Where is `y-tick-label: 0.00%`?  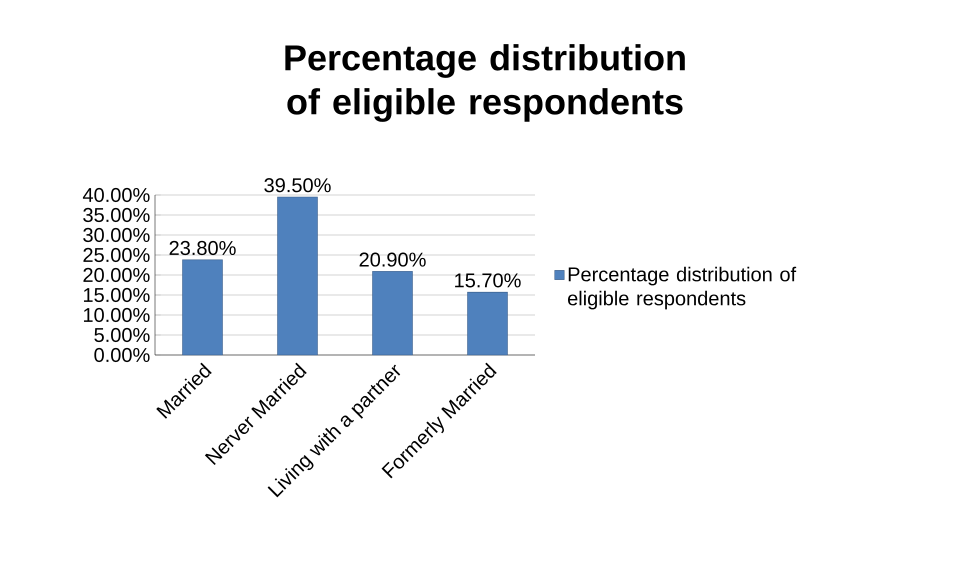
y-tick-label: 0.00% is located at coordinates (122, 355).